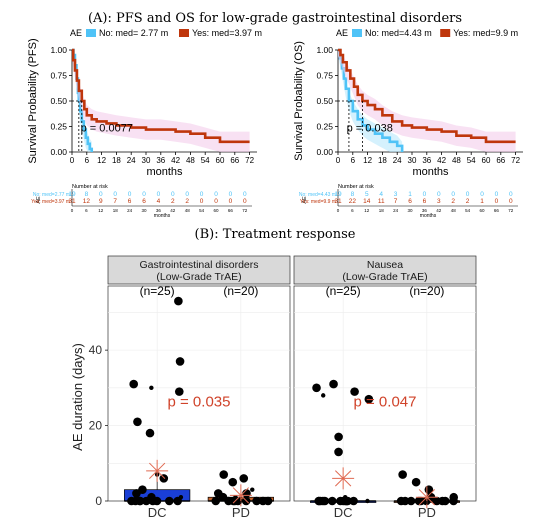  What do you see at coordinates (318, 202) in the screenshot?
I see `risk-row-label: Yes: med=9.9 m` at bounding box center [318, 202].